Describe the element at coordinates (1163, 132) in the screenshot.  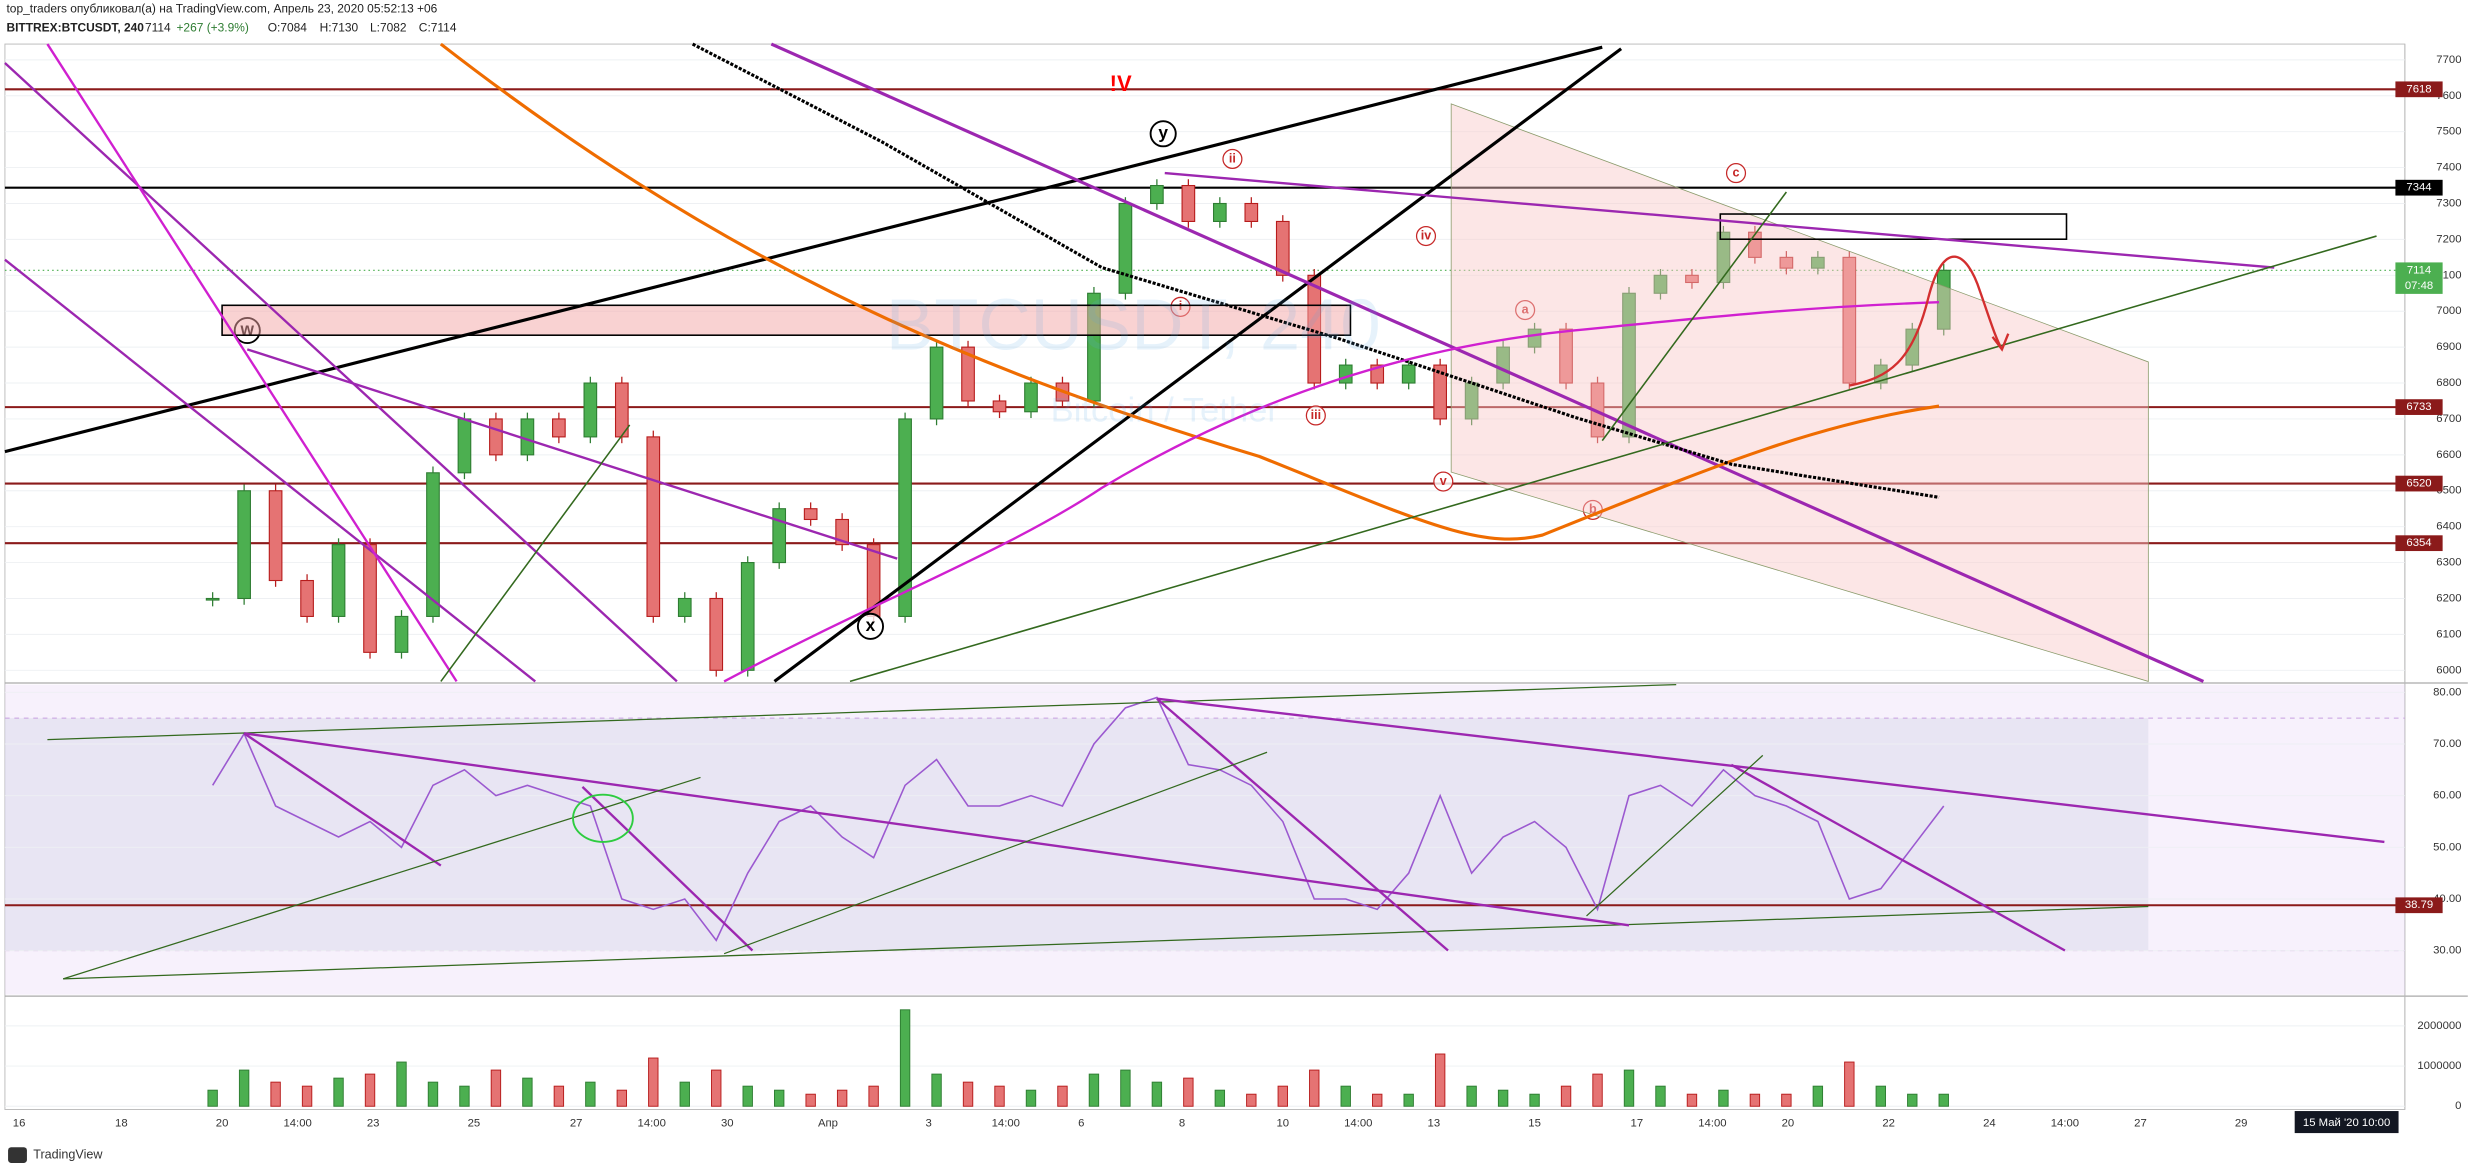
I see `wave-label: y` at that location.